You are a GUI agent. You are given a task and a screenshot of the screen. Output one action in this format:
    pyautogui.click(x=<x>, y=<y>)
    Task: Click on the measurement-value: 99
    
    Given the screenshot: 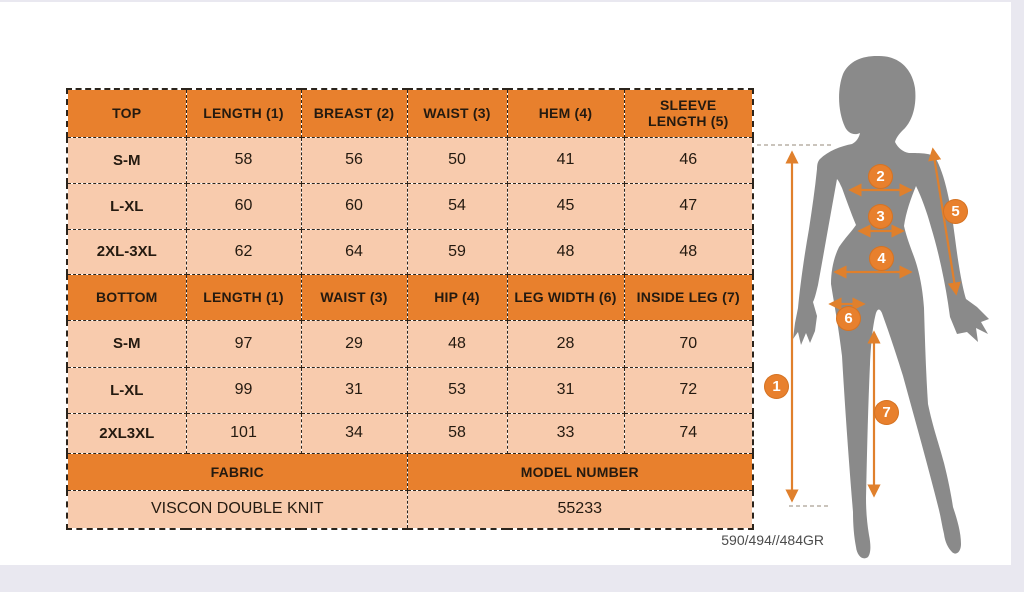 What is the action you would take?
    pyautogui.click(x=243, y=390)
    